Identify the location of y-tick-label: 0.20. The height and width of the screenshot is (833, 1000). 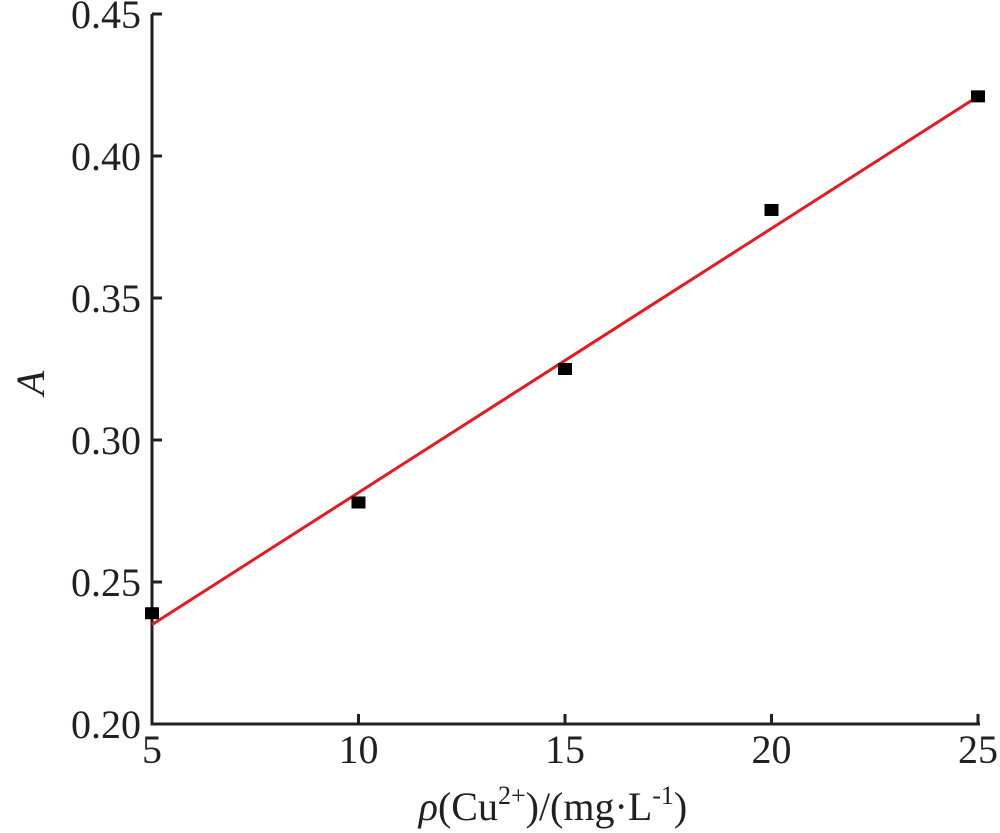
(106, 724).